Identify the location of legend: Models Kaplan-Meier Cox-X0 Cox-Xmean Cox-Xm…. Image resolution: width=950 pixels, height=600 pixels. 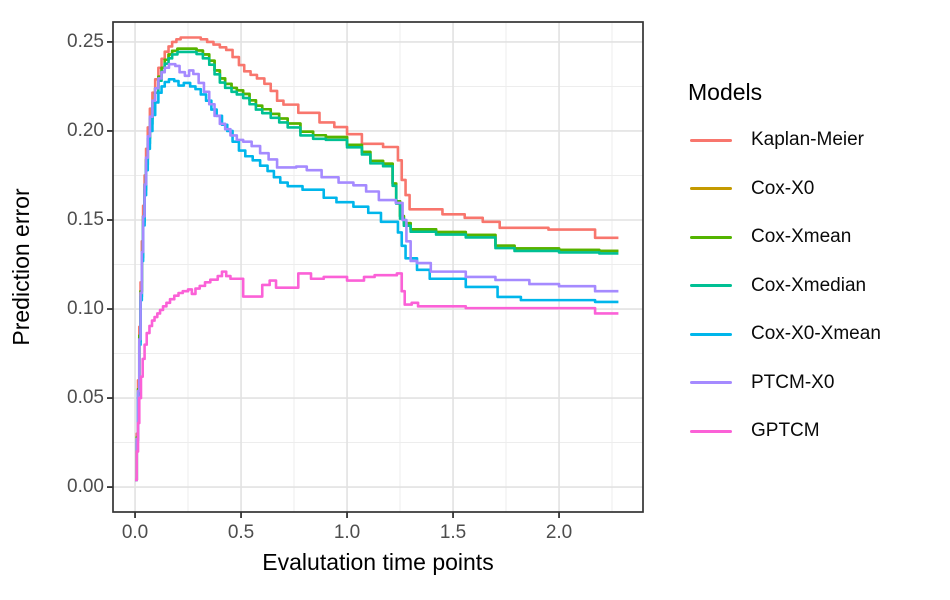
(784, 259).